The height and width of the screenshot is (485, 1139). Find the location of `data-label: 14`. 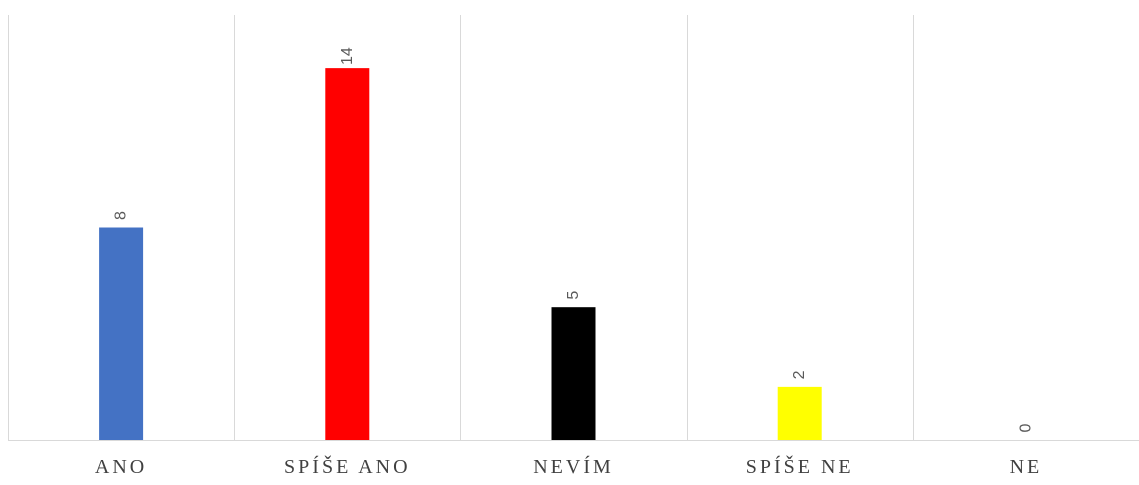

data-label: 14 is located at coordinates (347, 56).